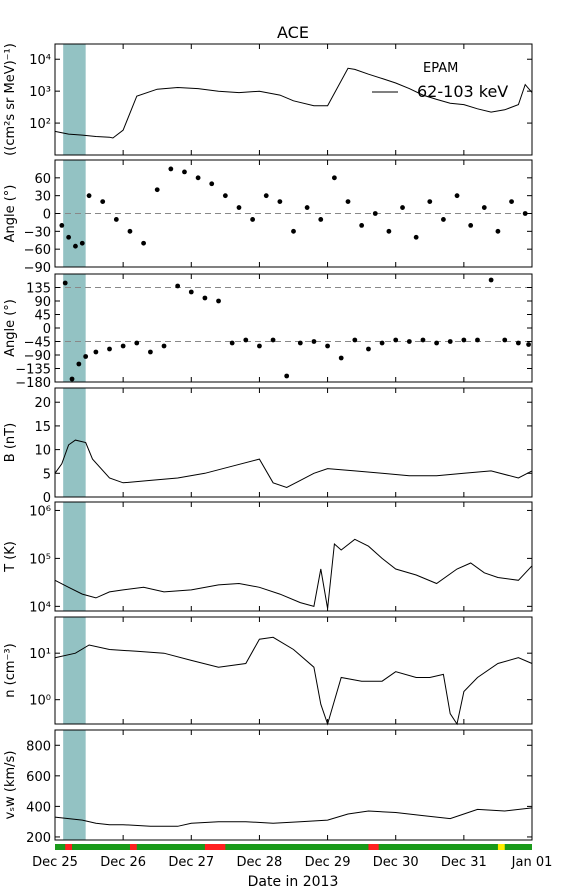 Image resolution: width=562 pixels, height=895 pixels. What do you see at coordinates (37, 343) in the screenshot?
I see `y-tick-label: −45` at bounding box center [37, 343].